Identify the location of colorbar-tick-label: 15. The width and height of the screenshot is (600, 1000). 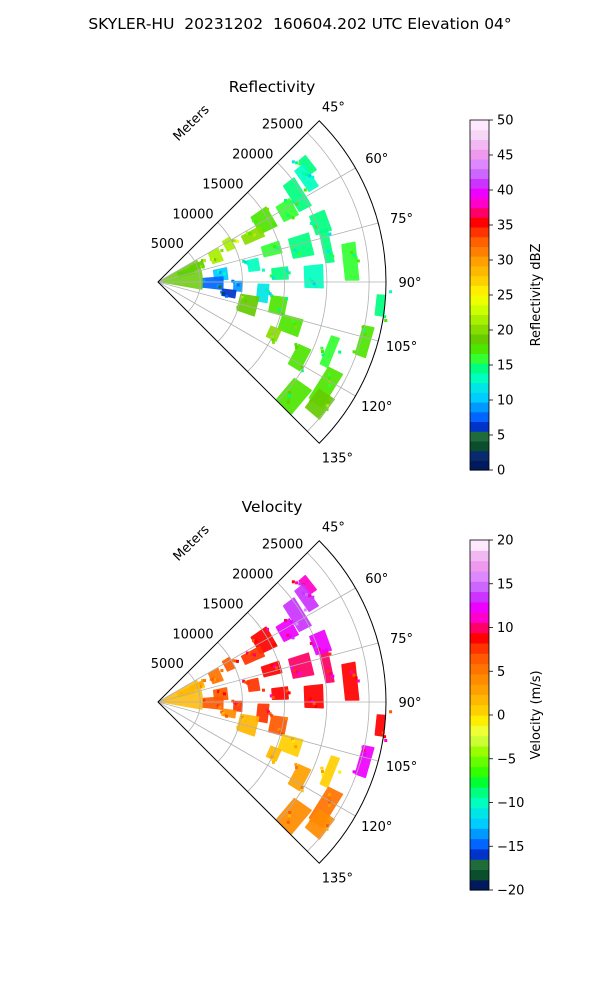
(505, 366).